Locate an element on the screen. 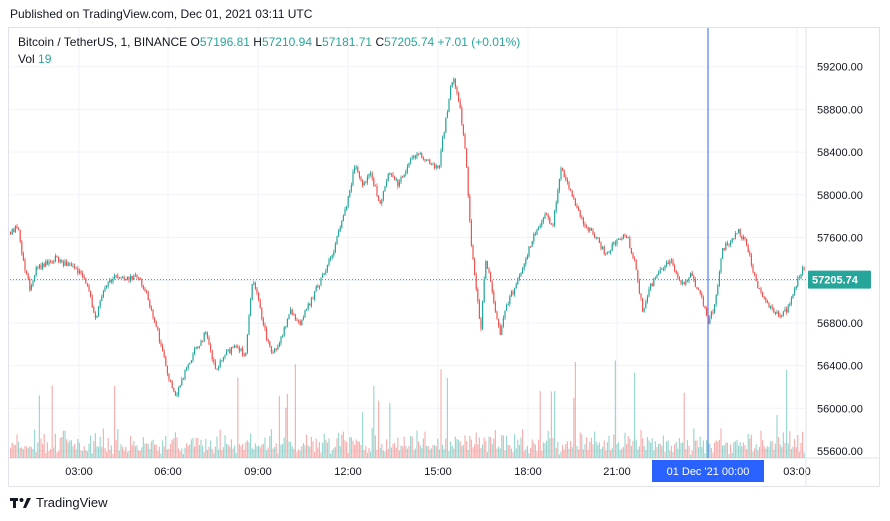 Image resolution: width=890 pixels, height=521 pixels. footer-brand: TradingView is located at coordinates (72, 502).